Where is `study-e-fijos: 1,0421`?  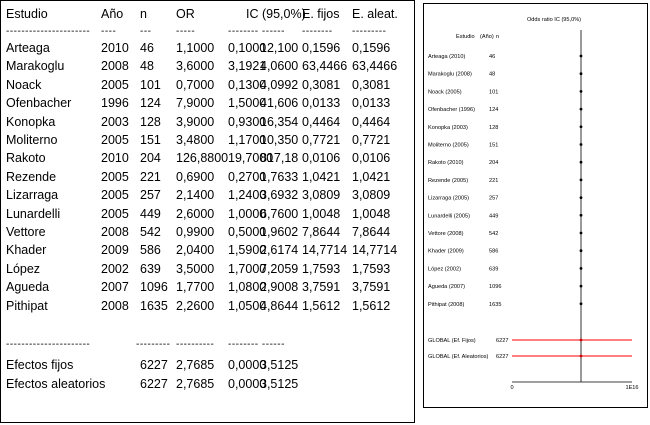
study-e-fijos: 1,0421 is located at coordinates (321, 176).